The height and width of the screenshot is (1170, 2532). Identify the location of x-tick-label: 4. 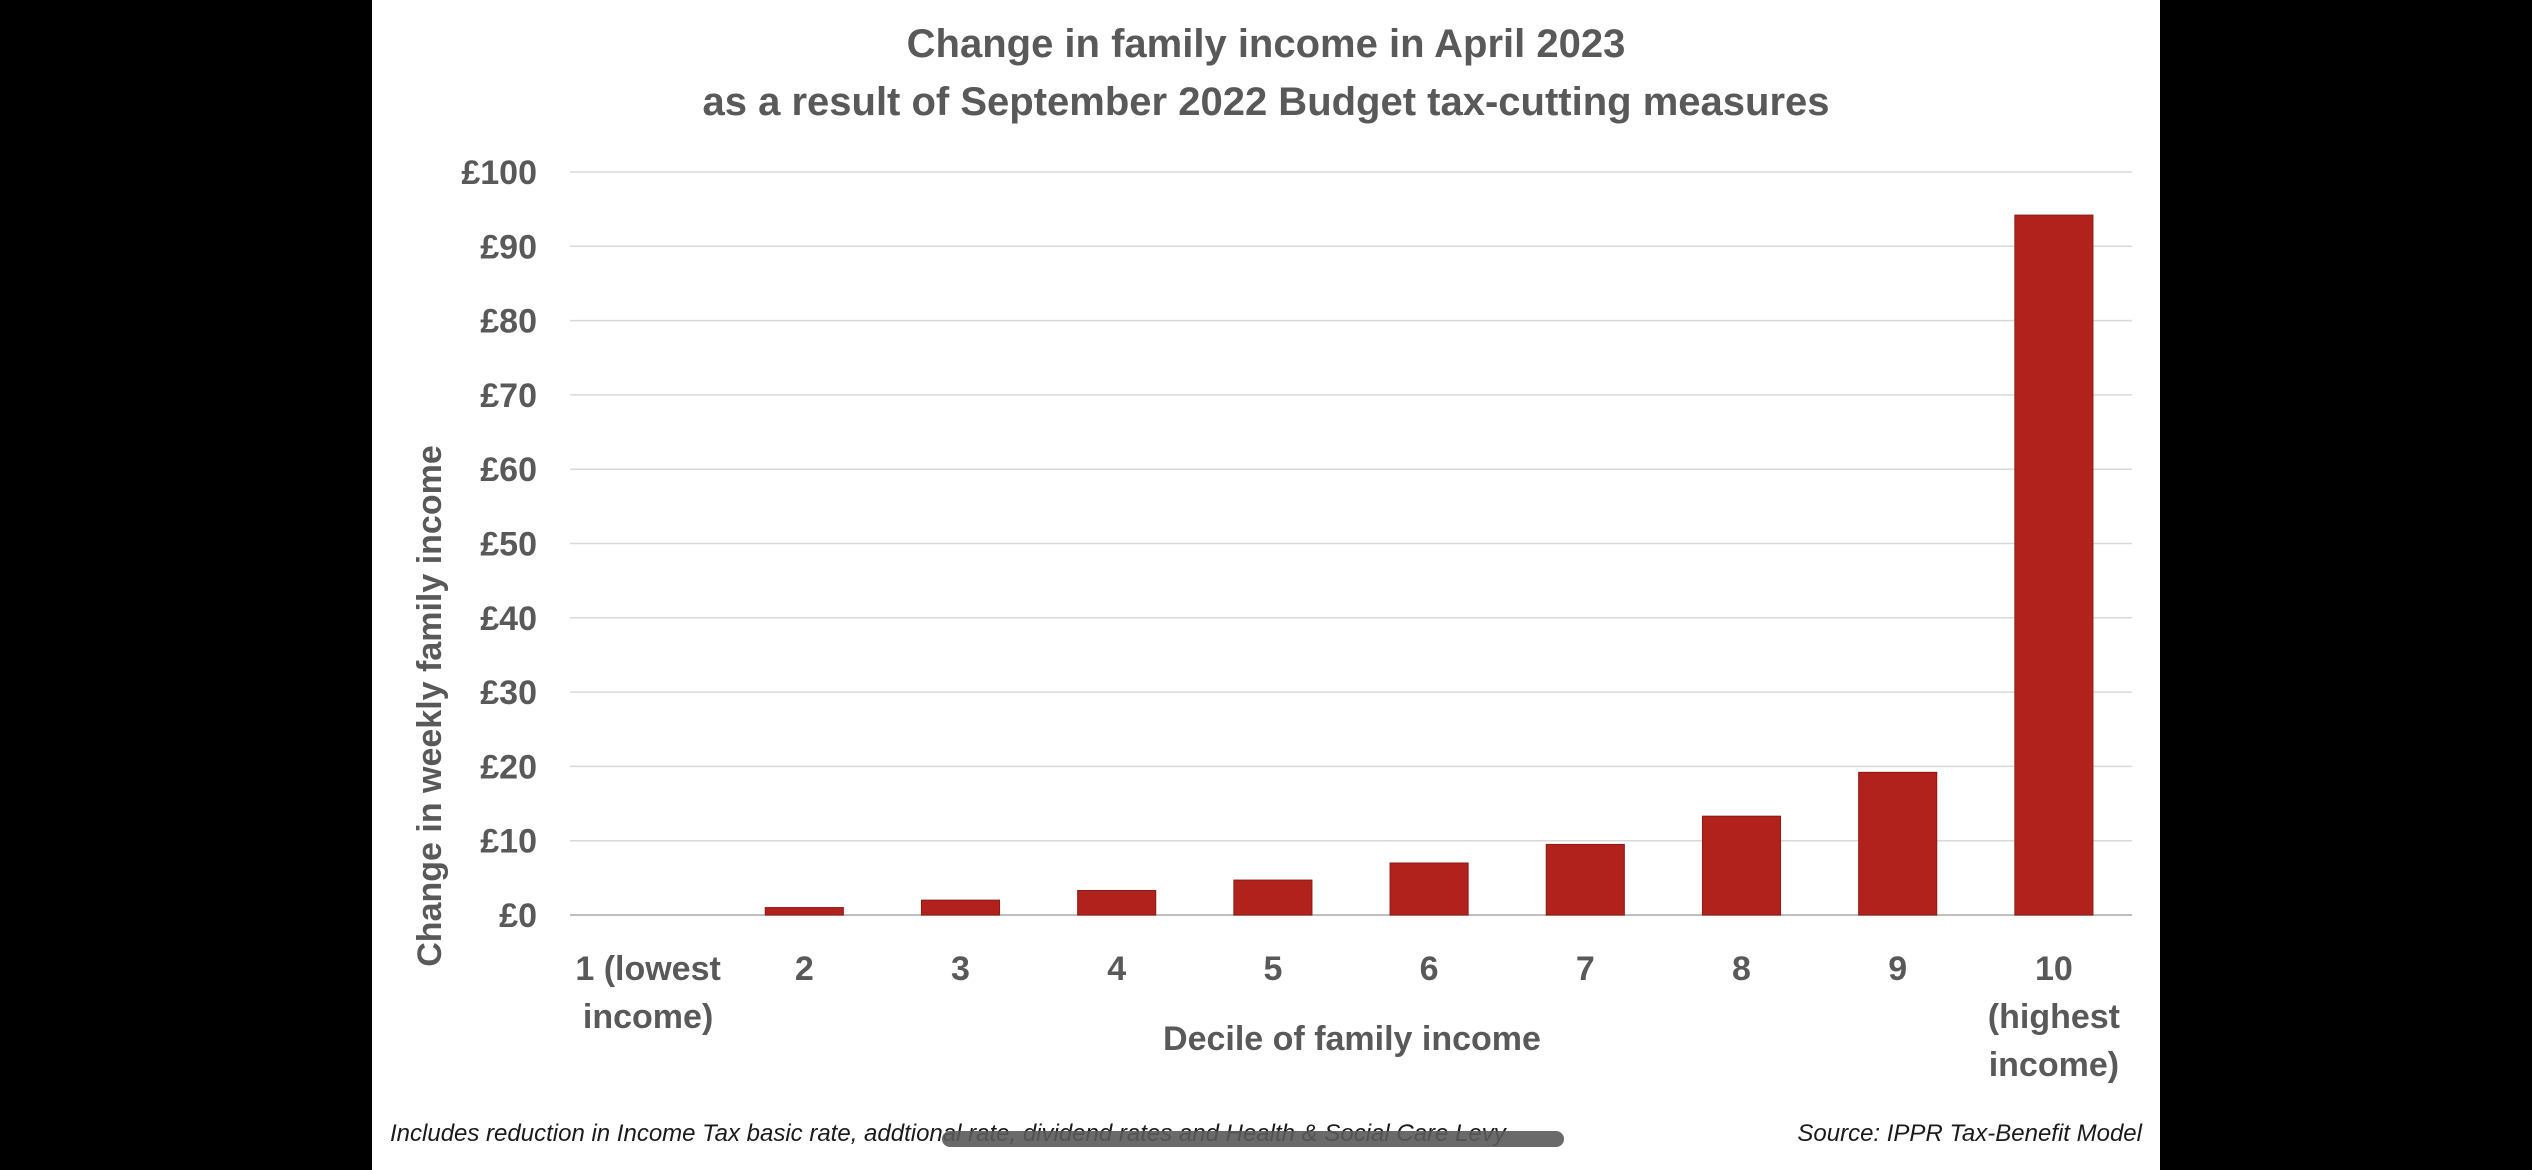
(1116, 969).